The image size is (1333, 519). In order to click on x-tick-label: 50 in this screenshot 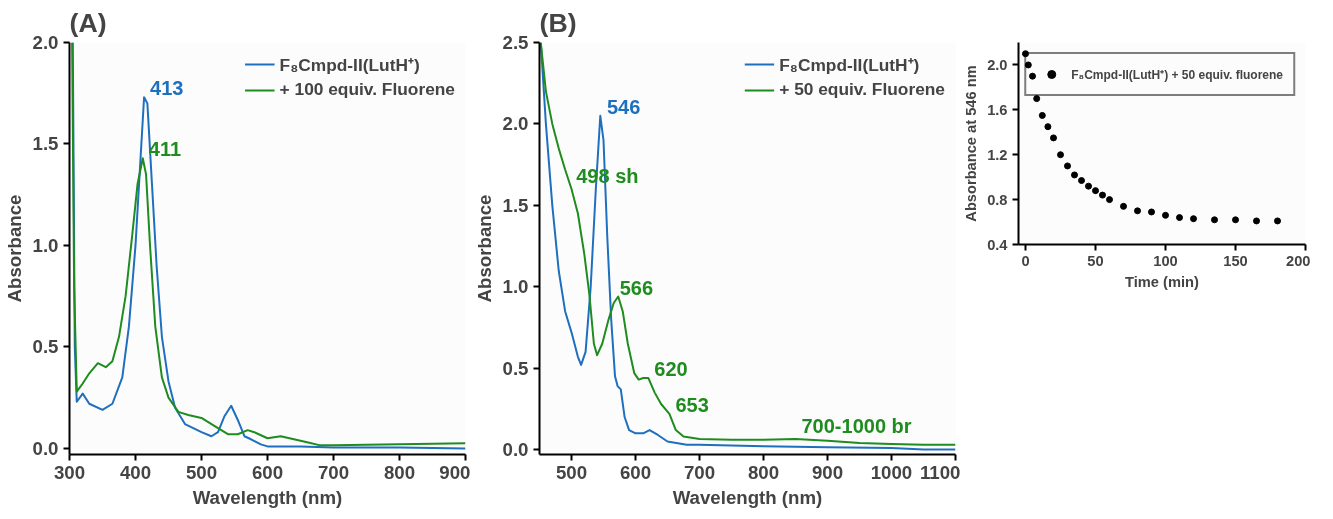, I will do `click(1095, 260)`.